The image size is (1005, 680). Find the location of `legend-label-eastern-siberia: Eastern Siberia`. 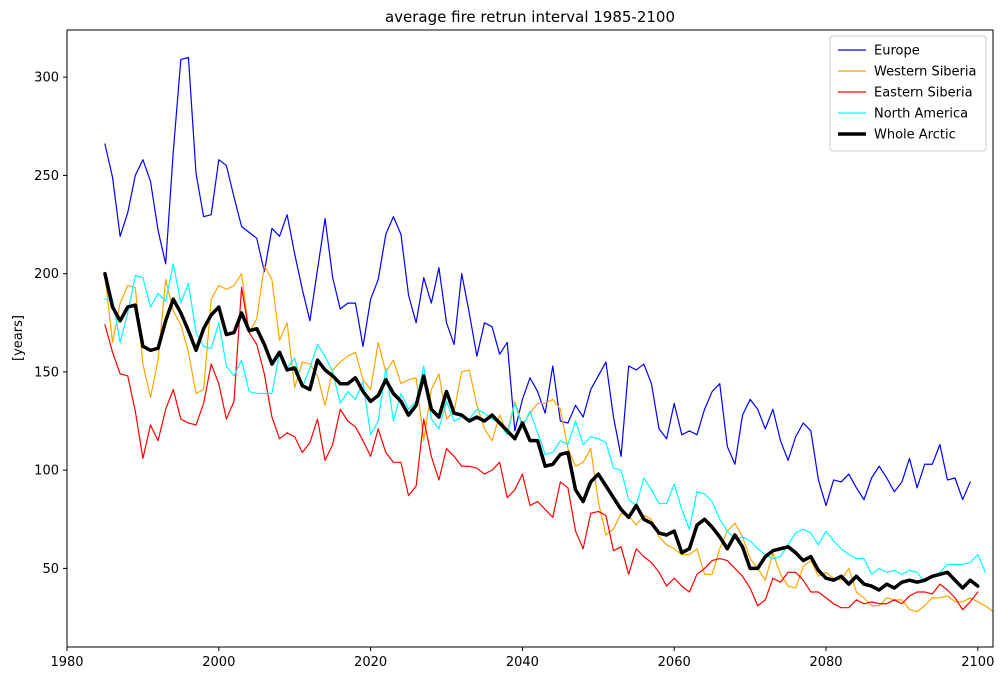

legend-label-eastern-siberia: Eastern Siberia is located at coordinates (923, 93).